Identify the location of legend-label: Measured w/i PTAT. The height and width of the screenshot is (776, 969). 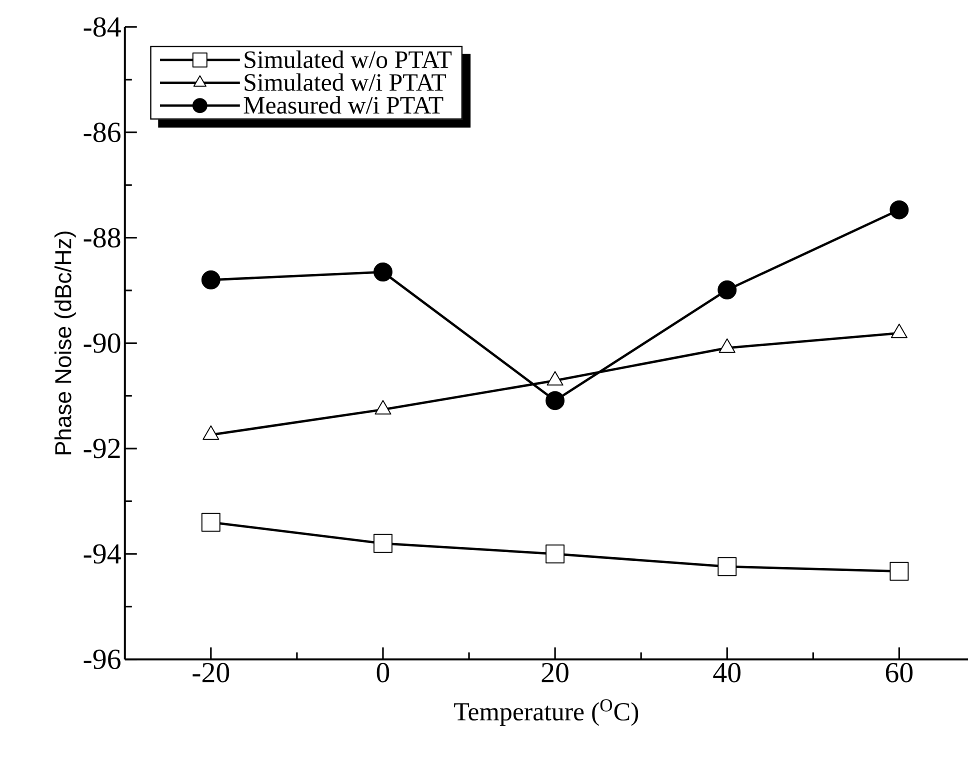
(344, 105).